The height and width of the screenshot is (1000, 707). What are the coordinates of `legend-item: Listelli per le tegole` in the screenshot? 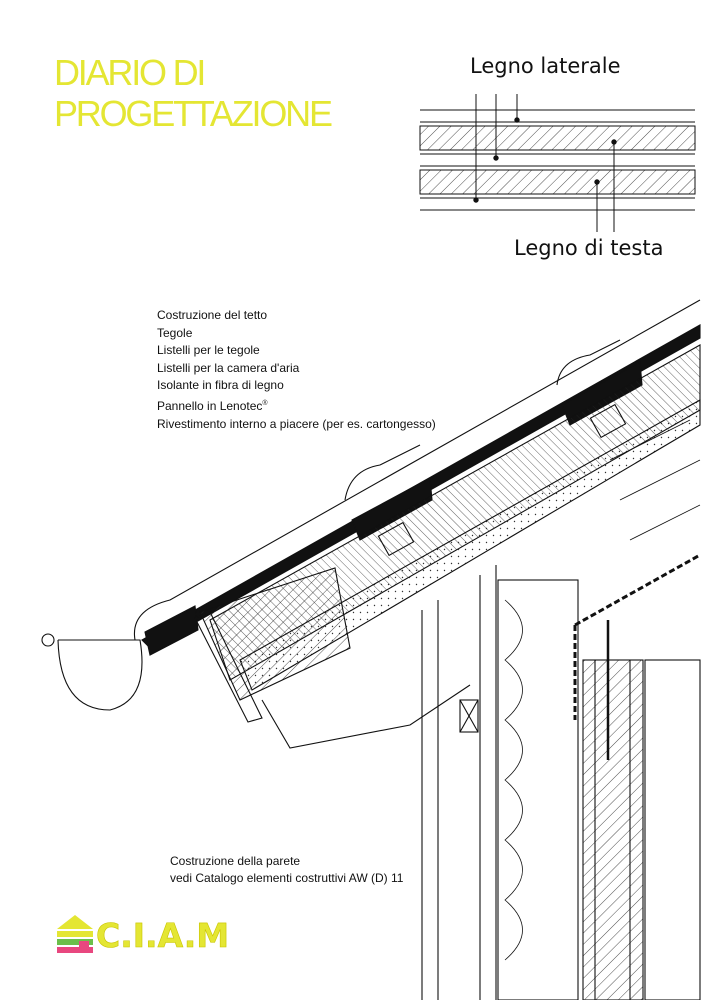 It's located at (208, 350).